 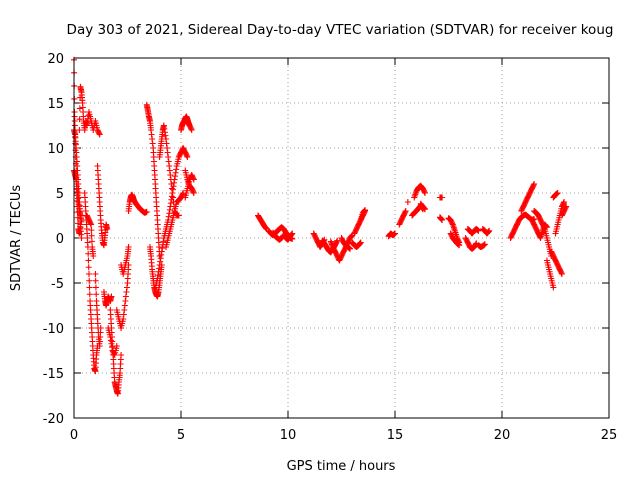 I want to click on x-tick-label: 15, so click(x=395, y=435).